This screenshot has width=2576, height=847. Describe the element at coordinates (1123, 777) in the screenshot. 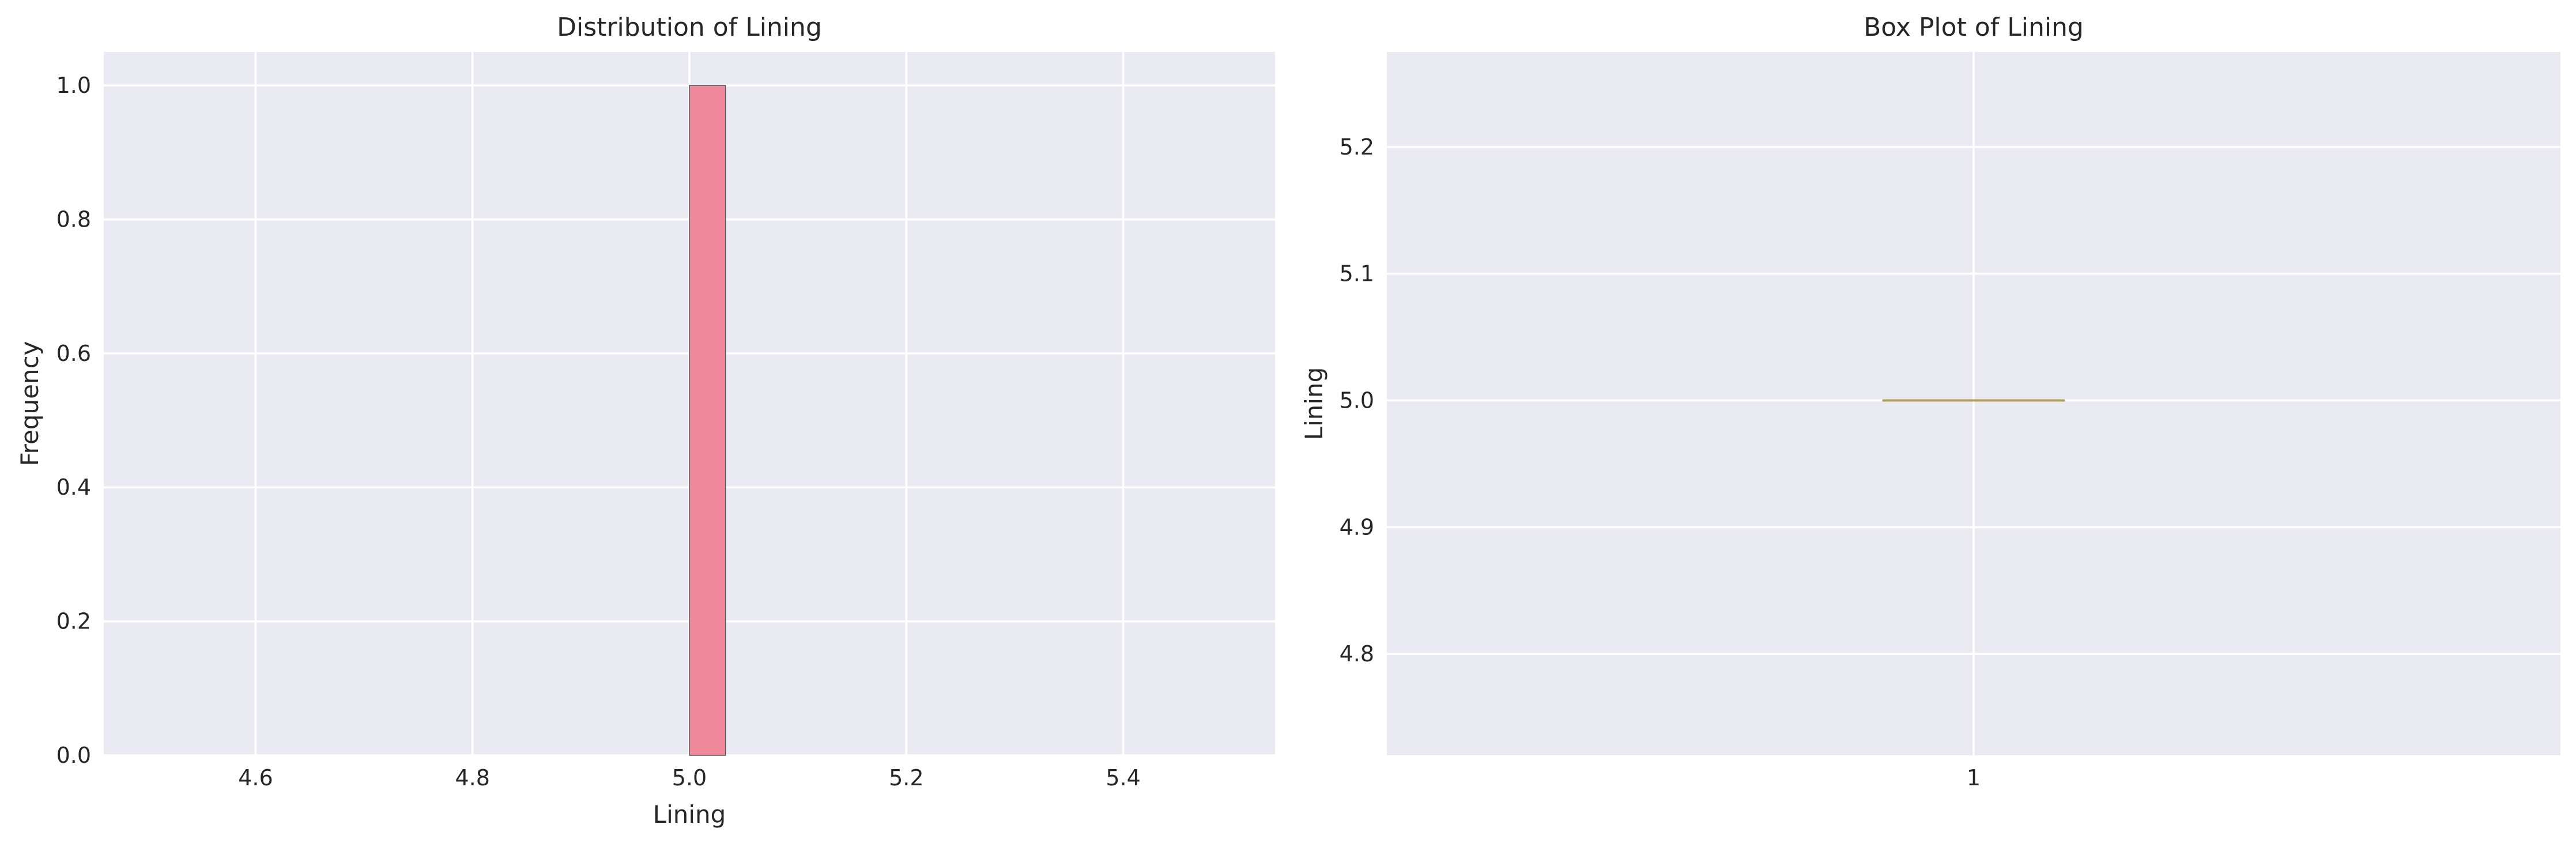

I see `x-tick-label: 5.4` at that location.